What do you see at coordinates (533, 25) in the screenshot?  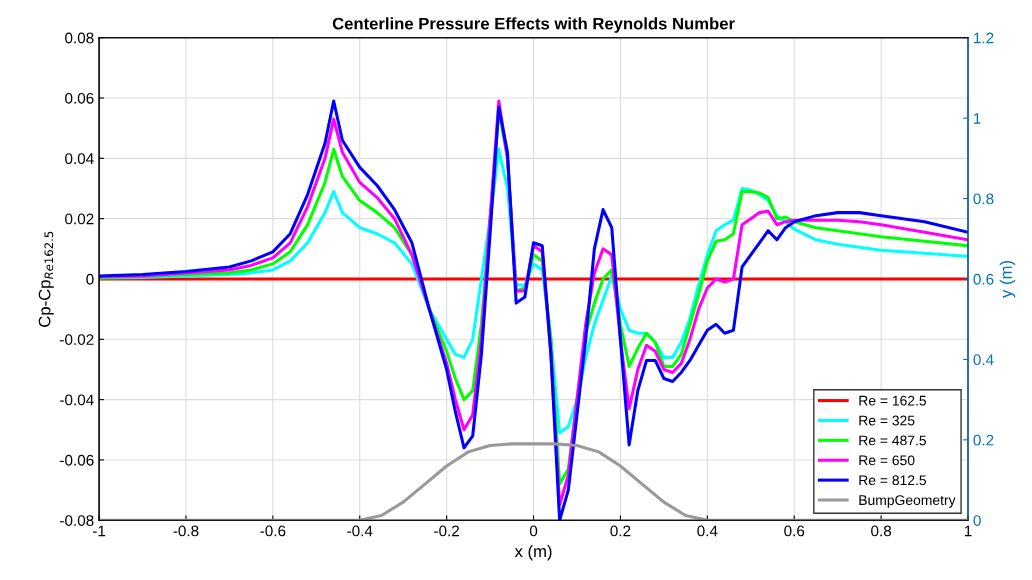 I see `chart-title: Centerline Pressure Effects with Reynolds Number` at bounding box center [533, 25].